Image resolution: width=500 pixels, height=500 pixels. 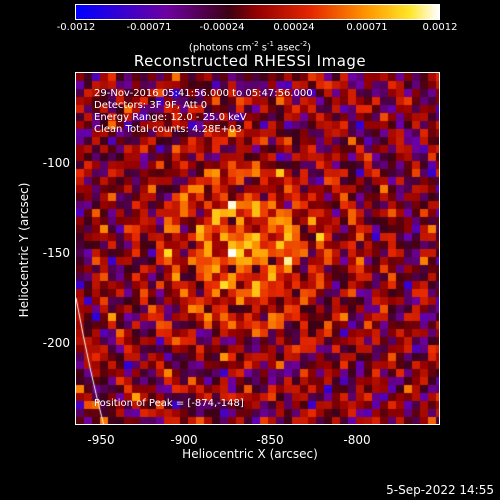 I want to click on energy-range-label: Energy Range: 12.0 - 25.0 keV, so click(x=170, y=117).